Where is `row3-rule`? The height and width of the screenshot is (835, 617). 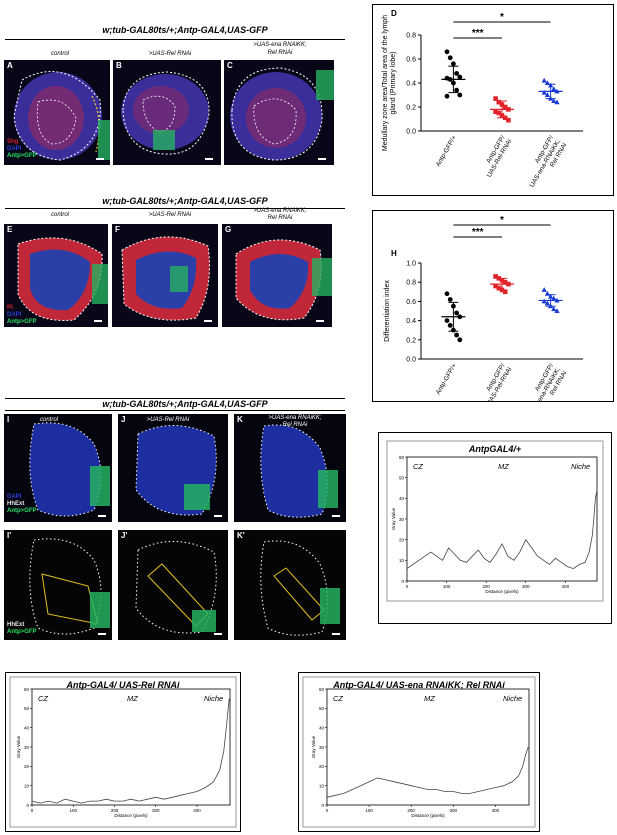
row3-rule is located at coordinates (175, 410).